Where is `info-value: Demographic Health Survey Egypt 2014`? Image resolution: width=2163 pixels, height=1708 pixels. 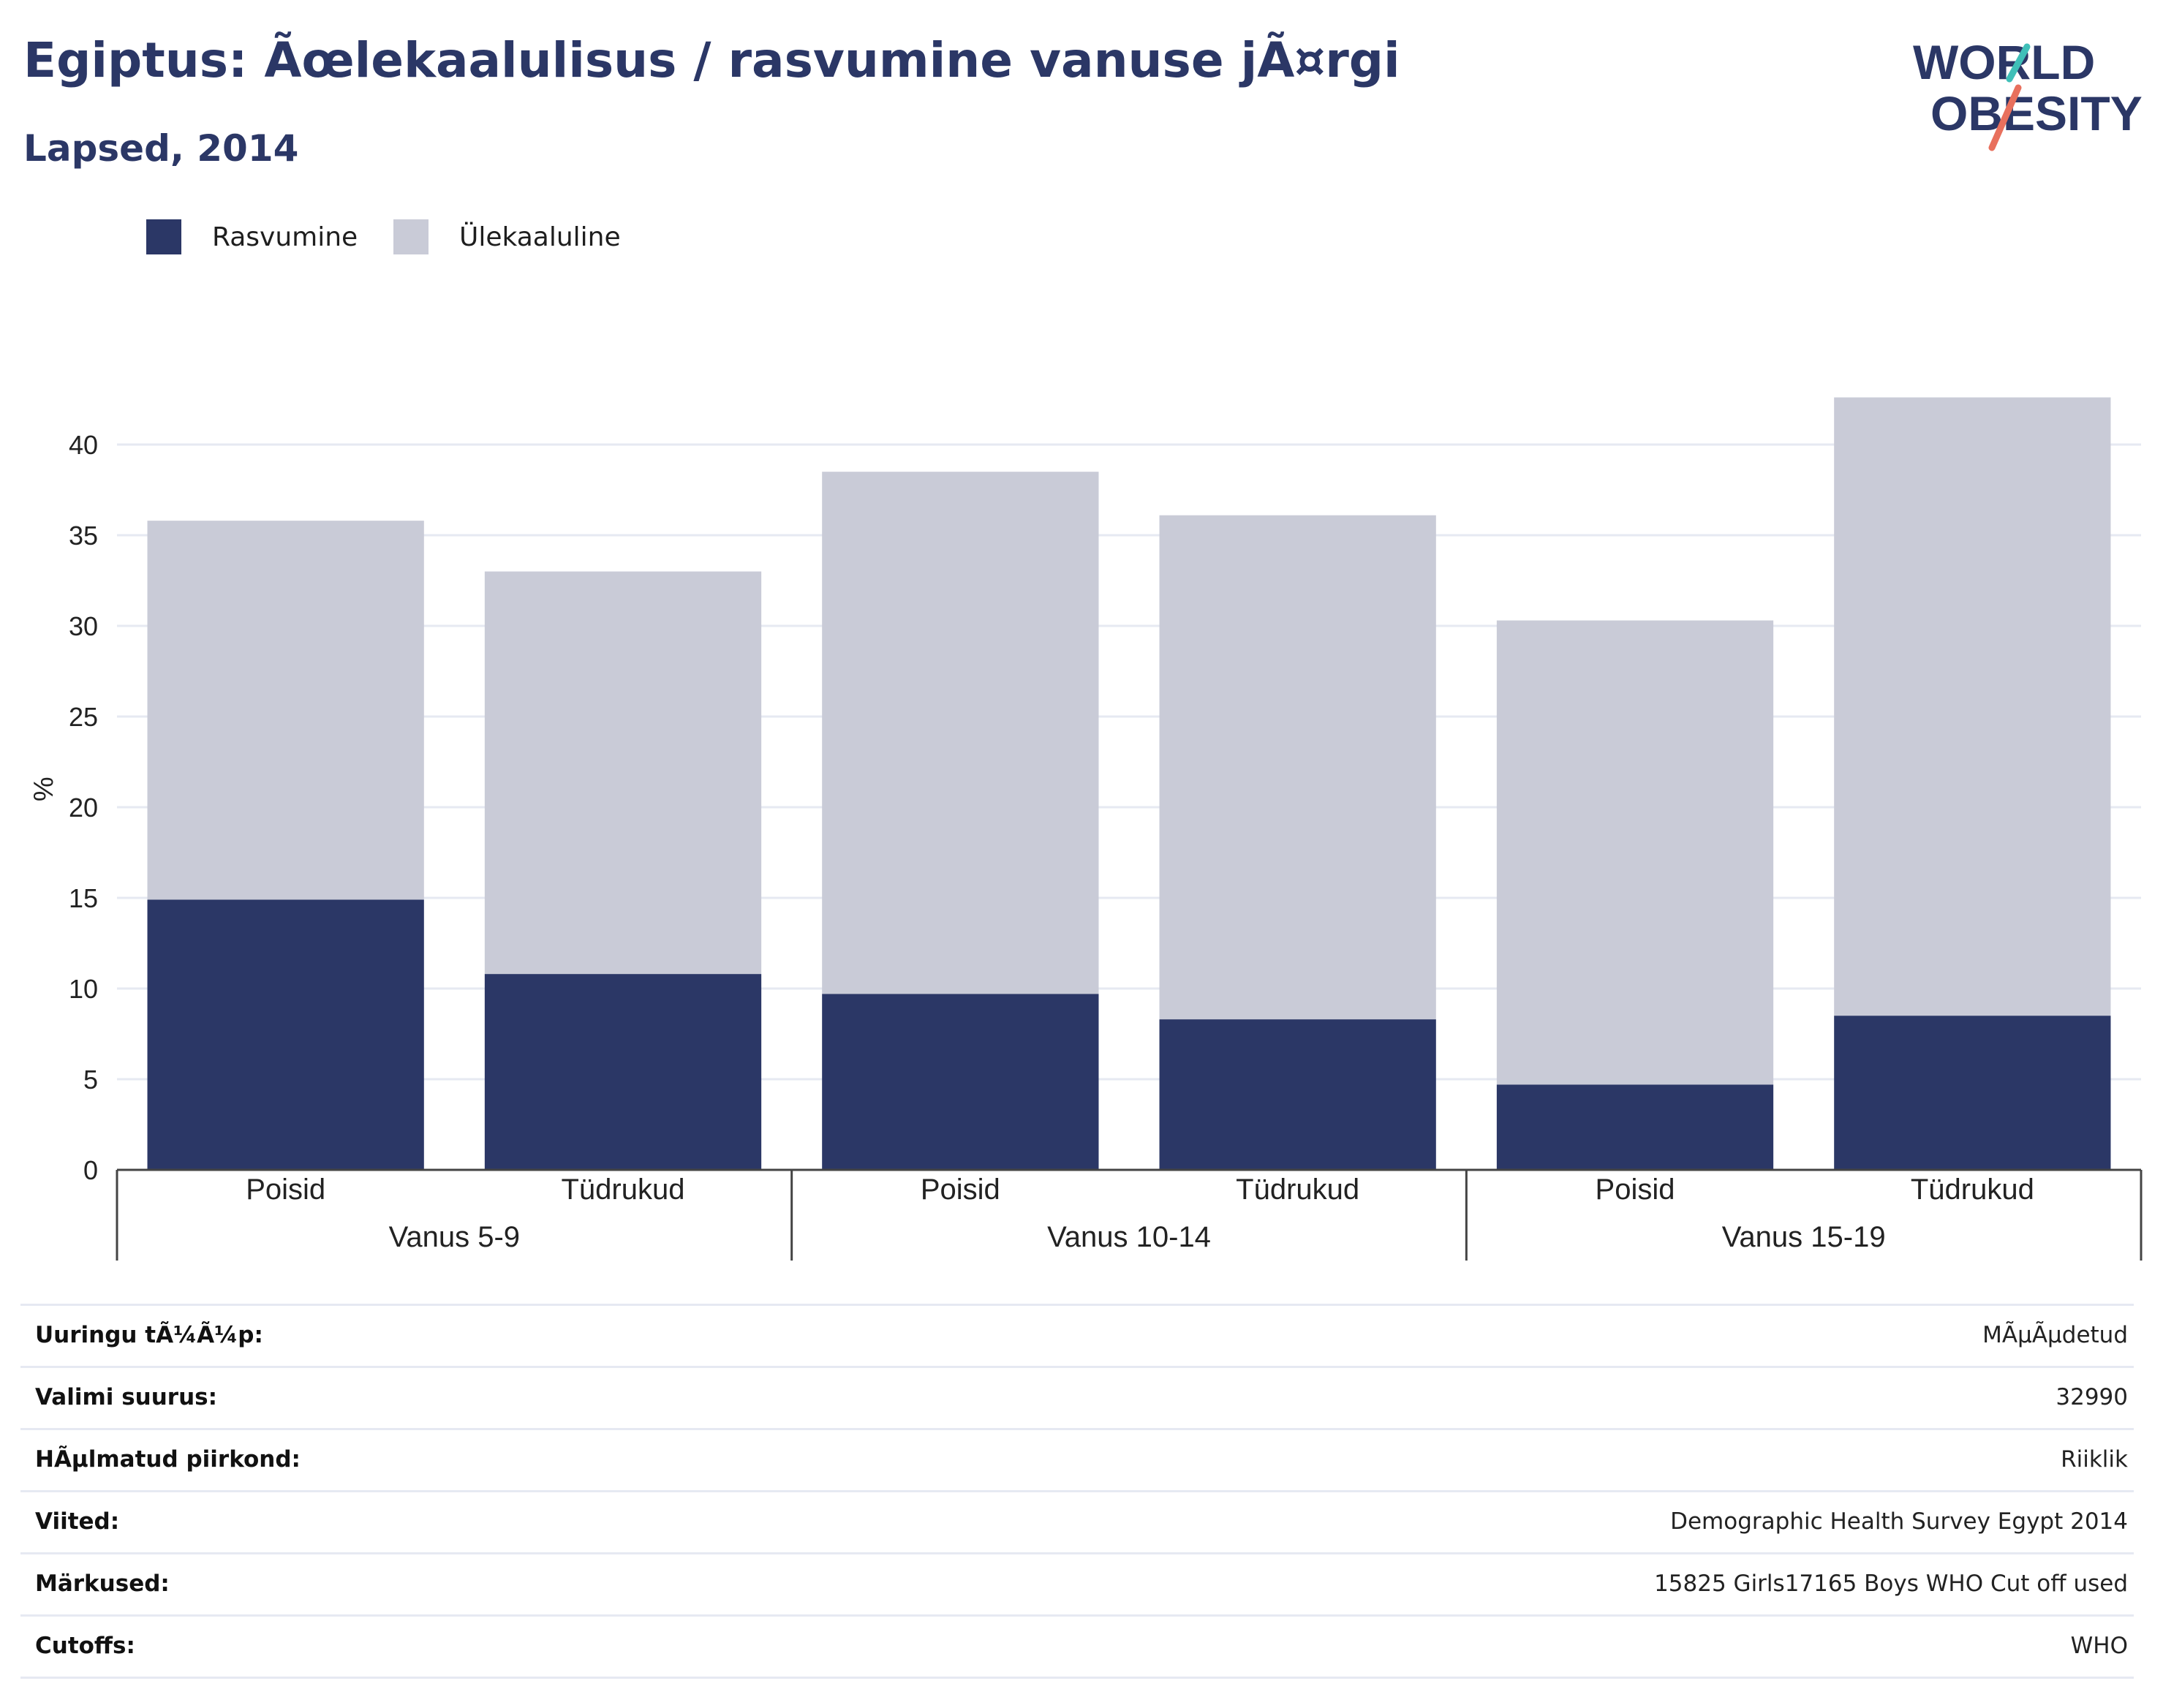
info-value: Demographic Health Survey Egypt 2014 is located at coordinates (1899, 1521).